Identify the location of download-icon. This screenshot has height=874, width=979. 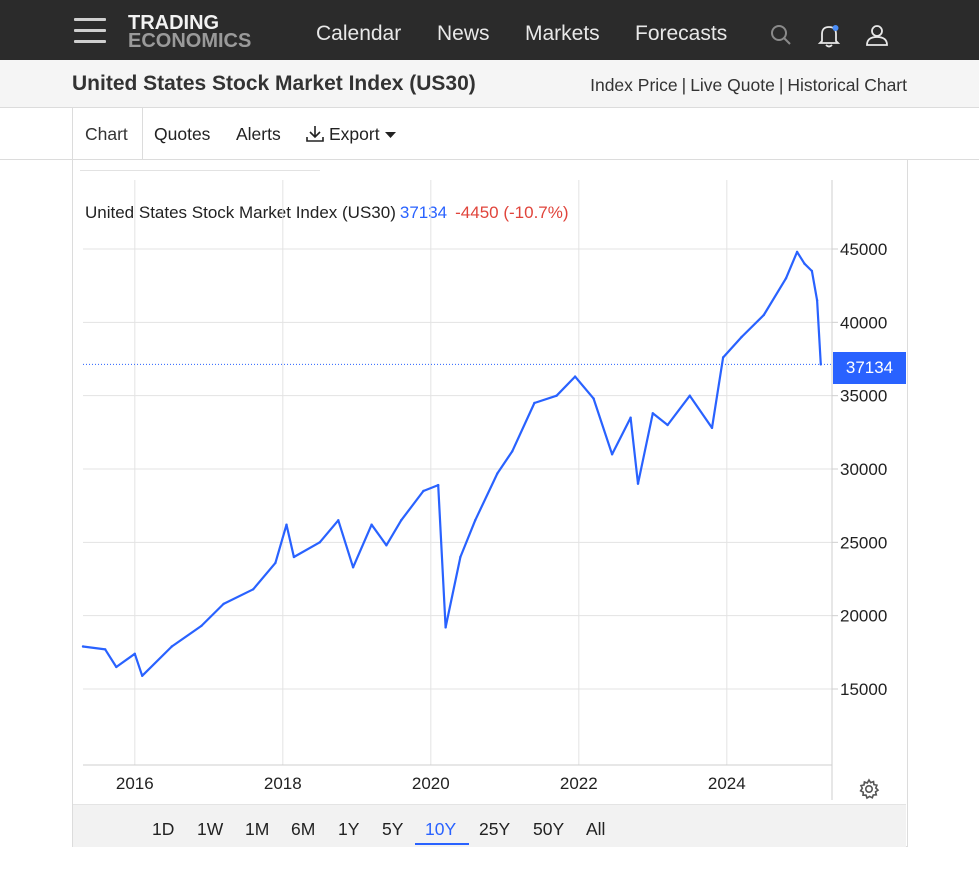
(315, 134).